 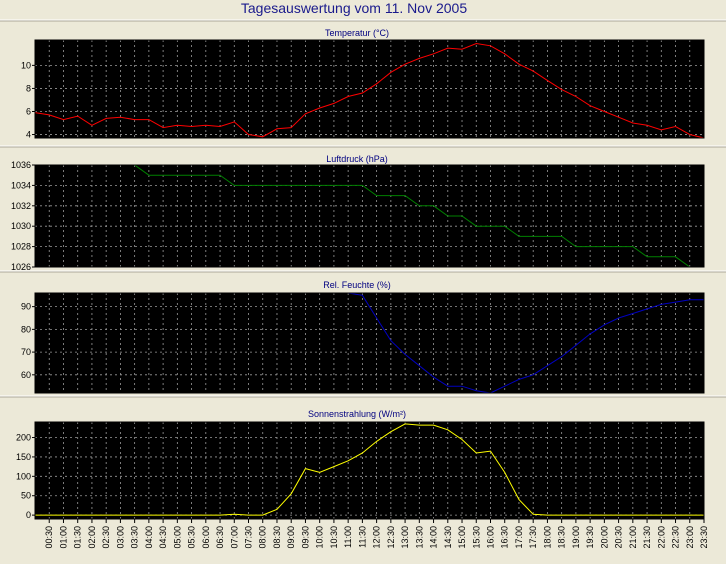 I want to click on x-tick-label: 17:30, so click(x=533, y=537).